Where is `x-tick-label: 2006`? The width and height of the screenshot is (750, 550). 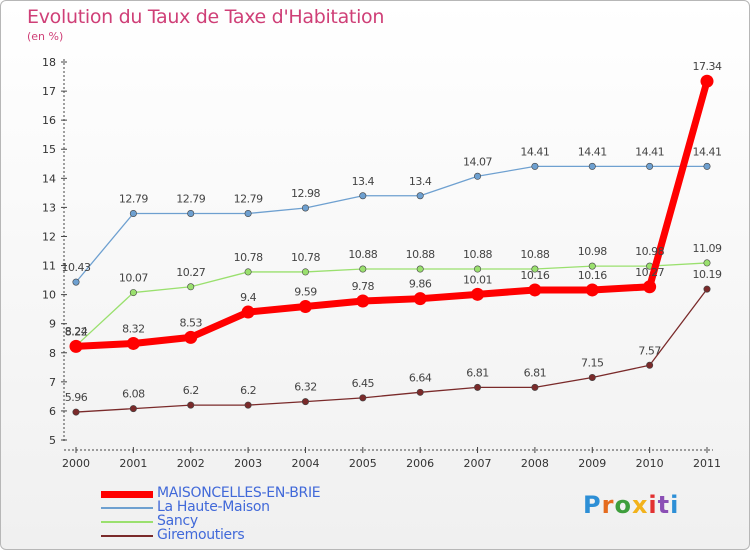 x-tick-label: 2006 is located at coordinates (420, 463).